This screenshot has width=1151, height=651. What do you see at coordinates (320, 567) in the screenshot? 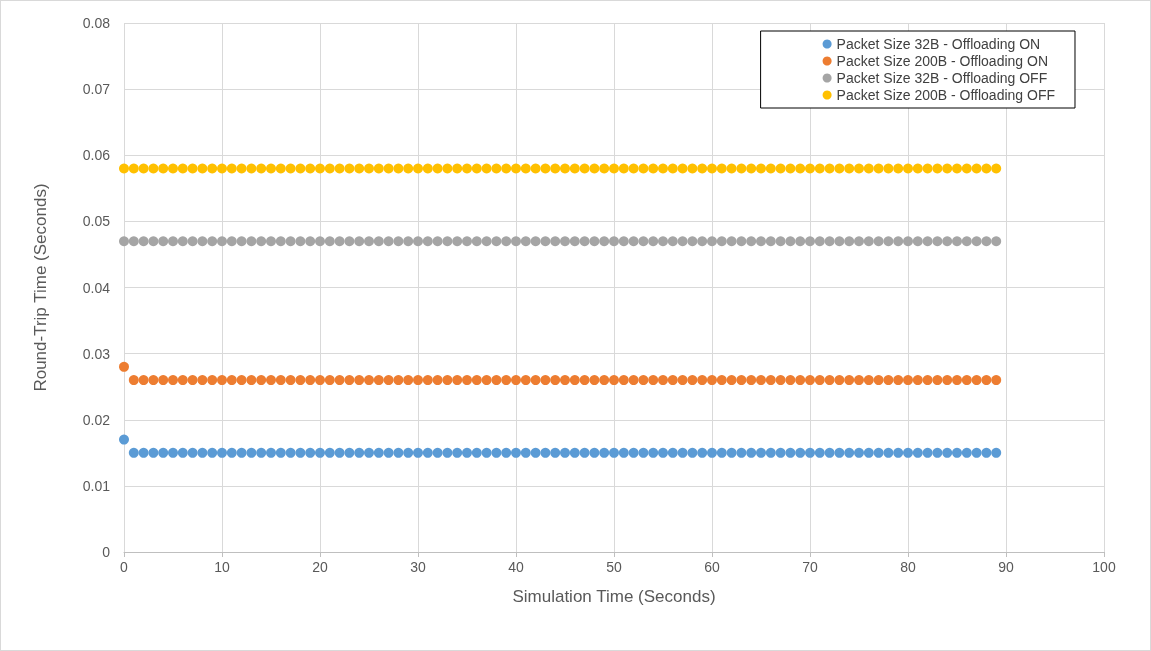
I see `x-tick-label: 20` at bounding box center [320, 567].